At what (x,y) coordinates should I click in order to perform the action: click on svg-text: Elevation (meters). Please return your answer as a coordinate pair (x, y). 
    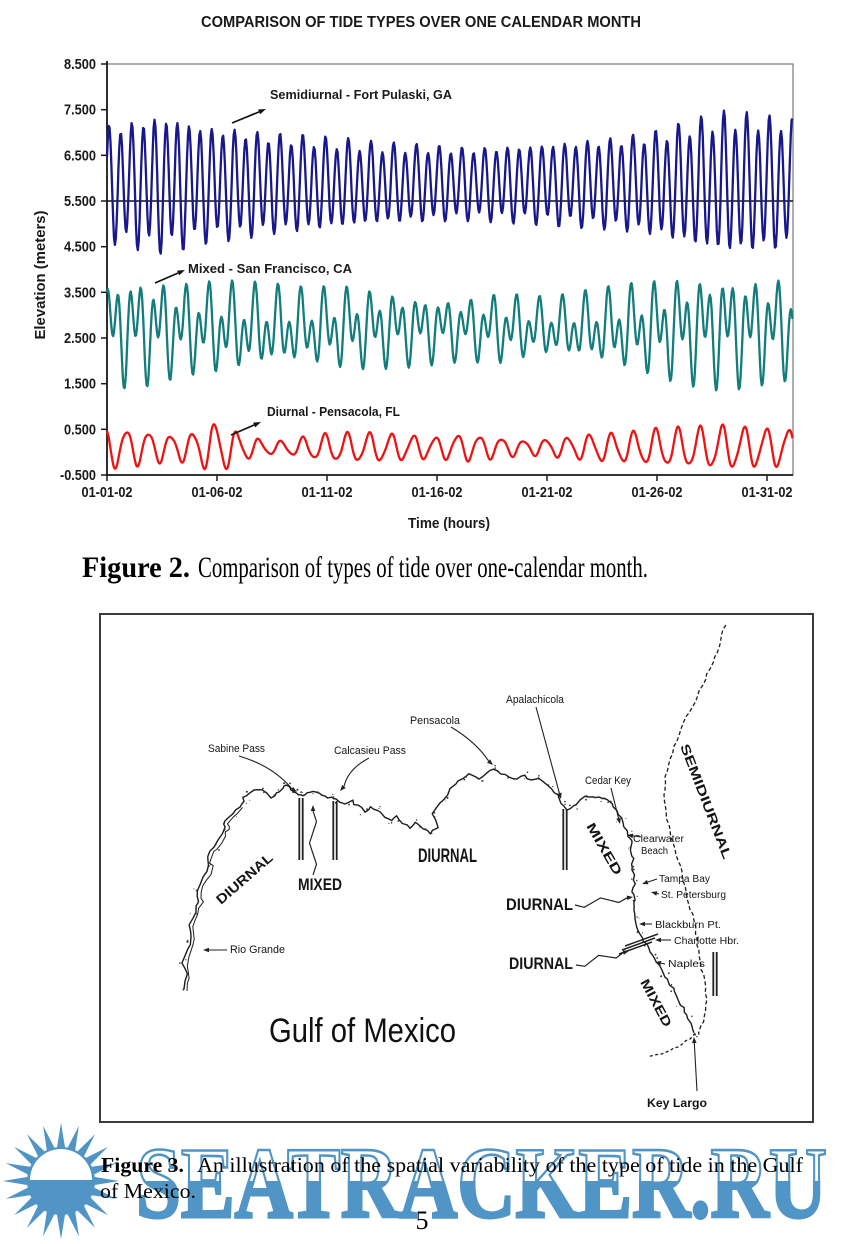
    Looking at the image, I should click on (40, 275).